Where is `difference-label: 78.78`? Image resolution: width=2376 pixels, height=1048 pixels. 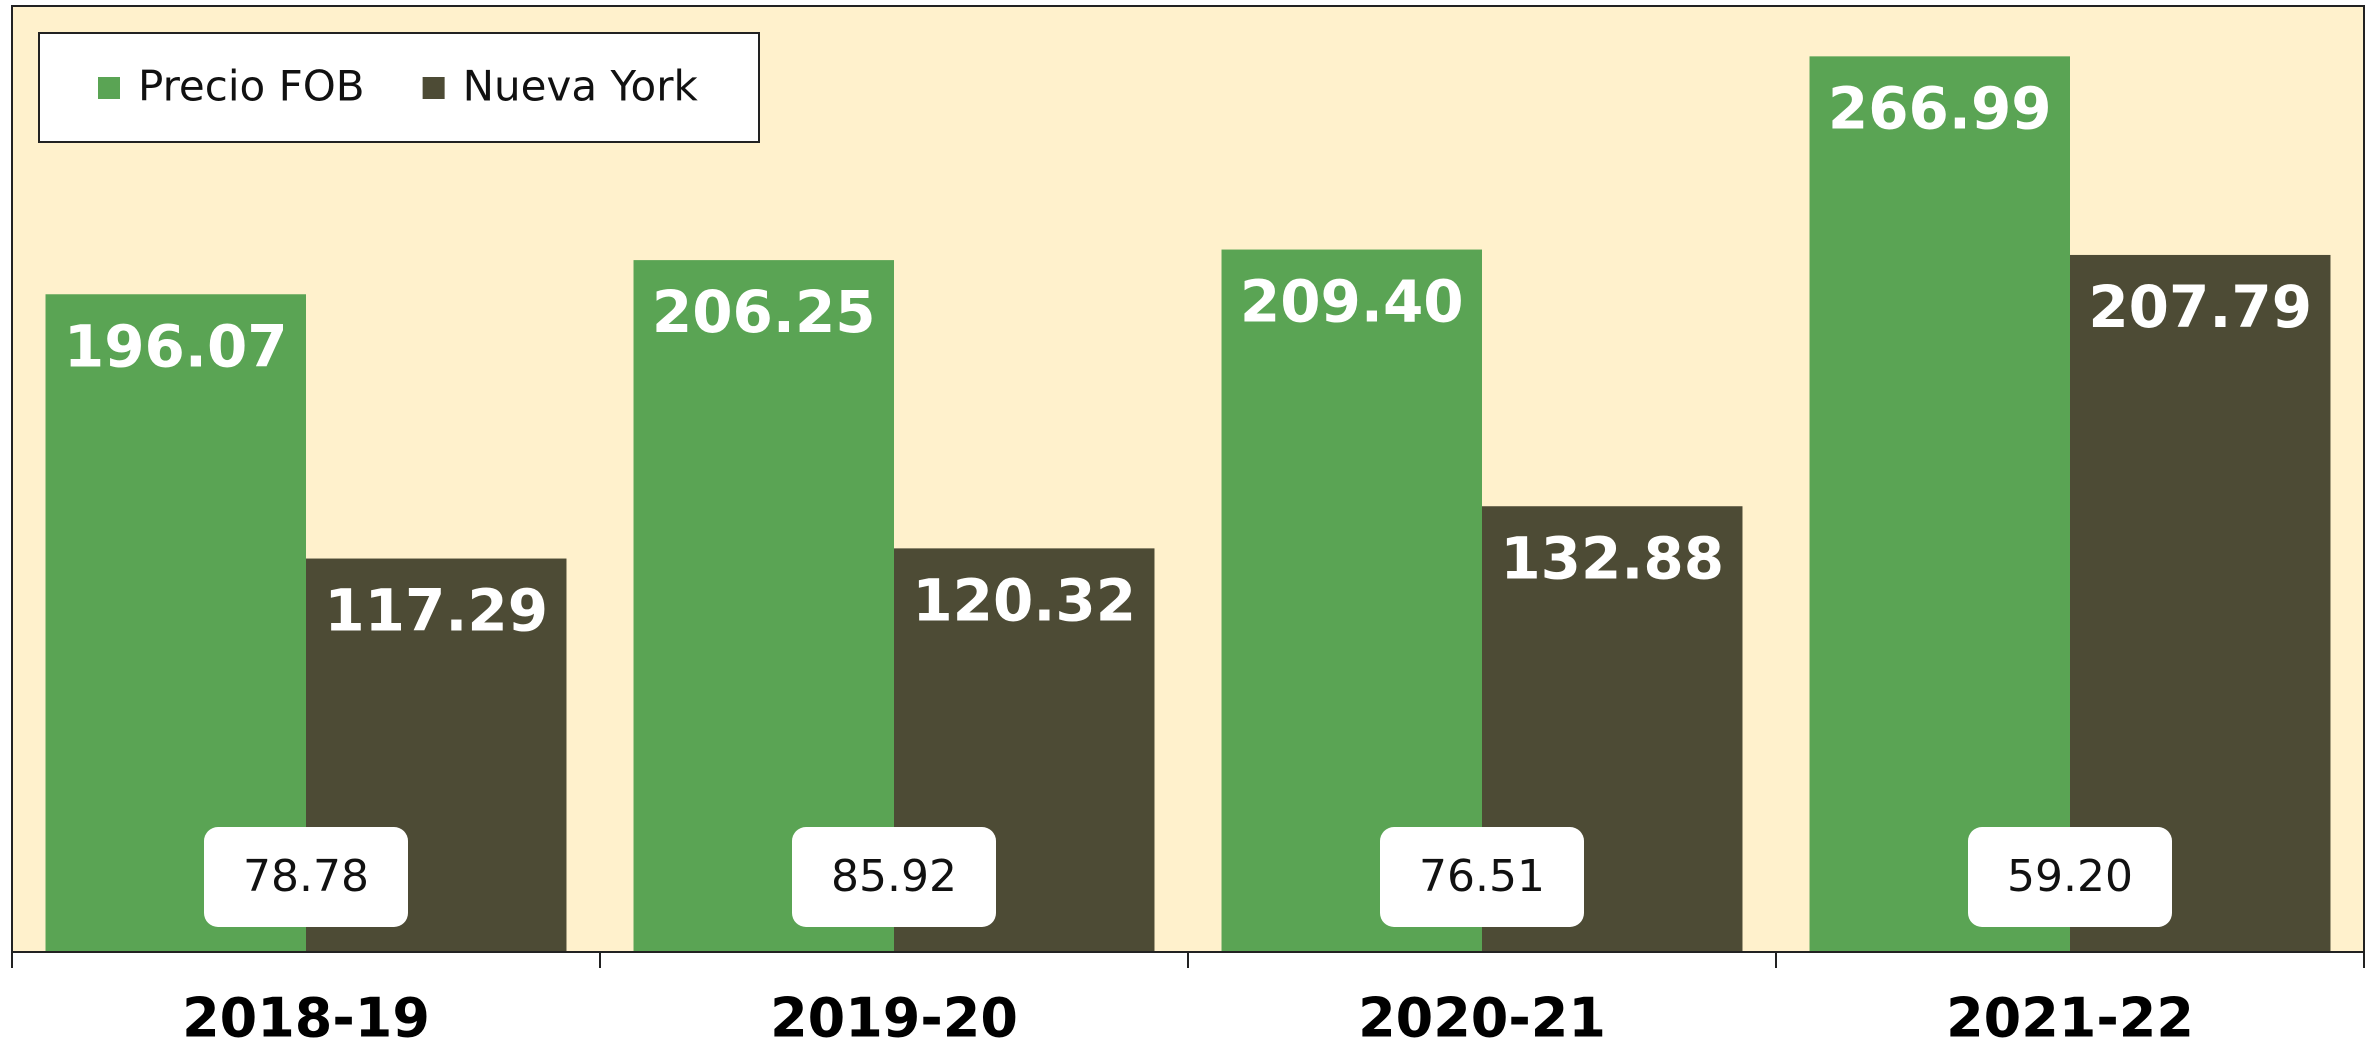
difference-label: 78.78 is located at coordinates (306, 876).